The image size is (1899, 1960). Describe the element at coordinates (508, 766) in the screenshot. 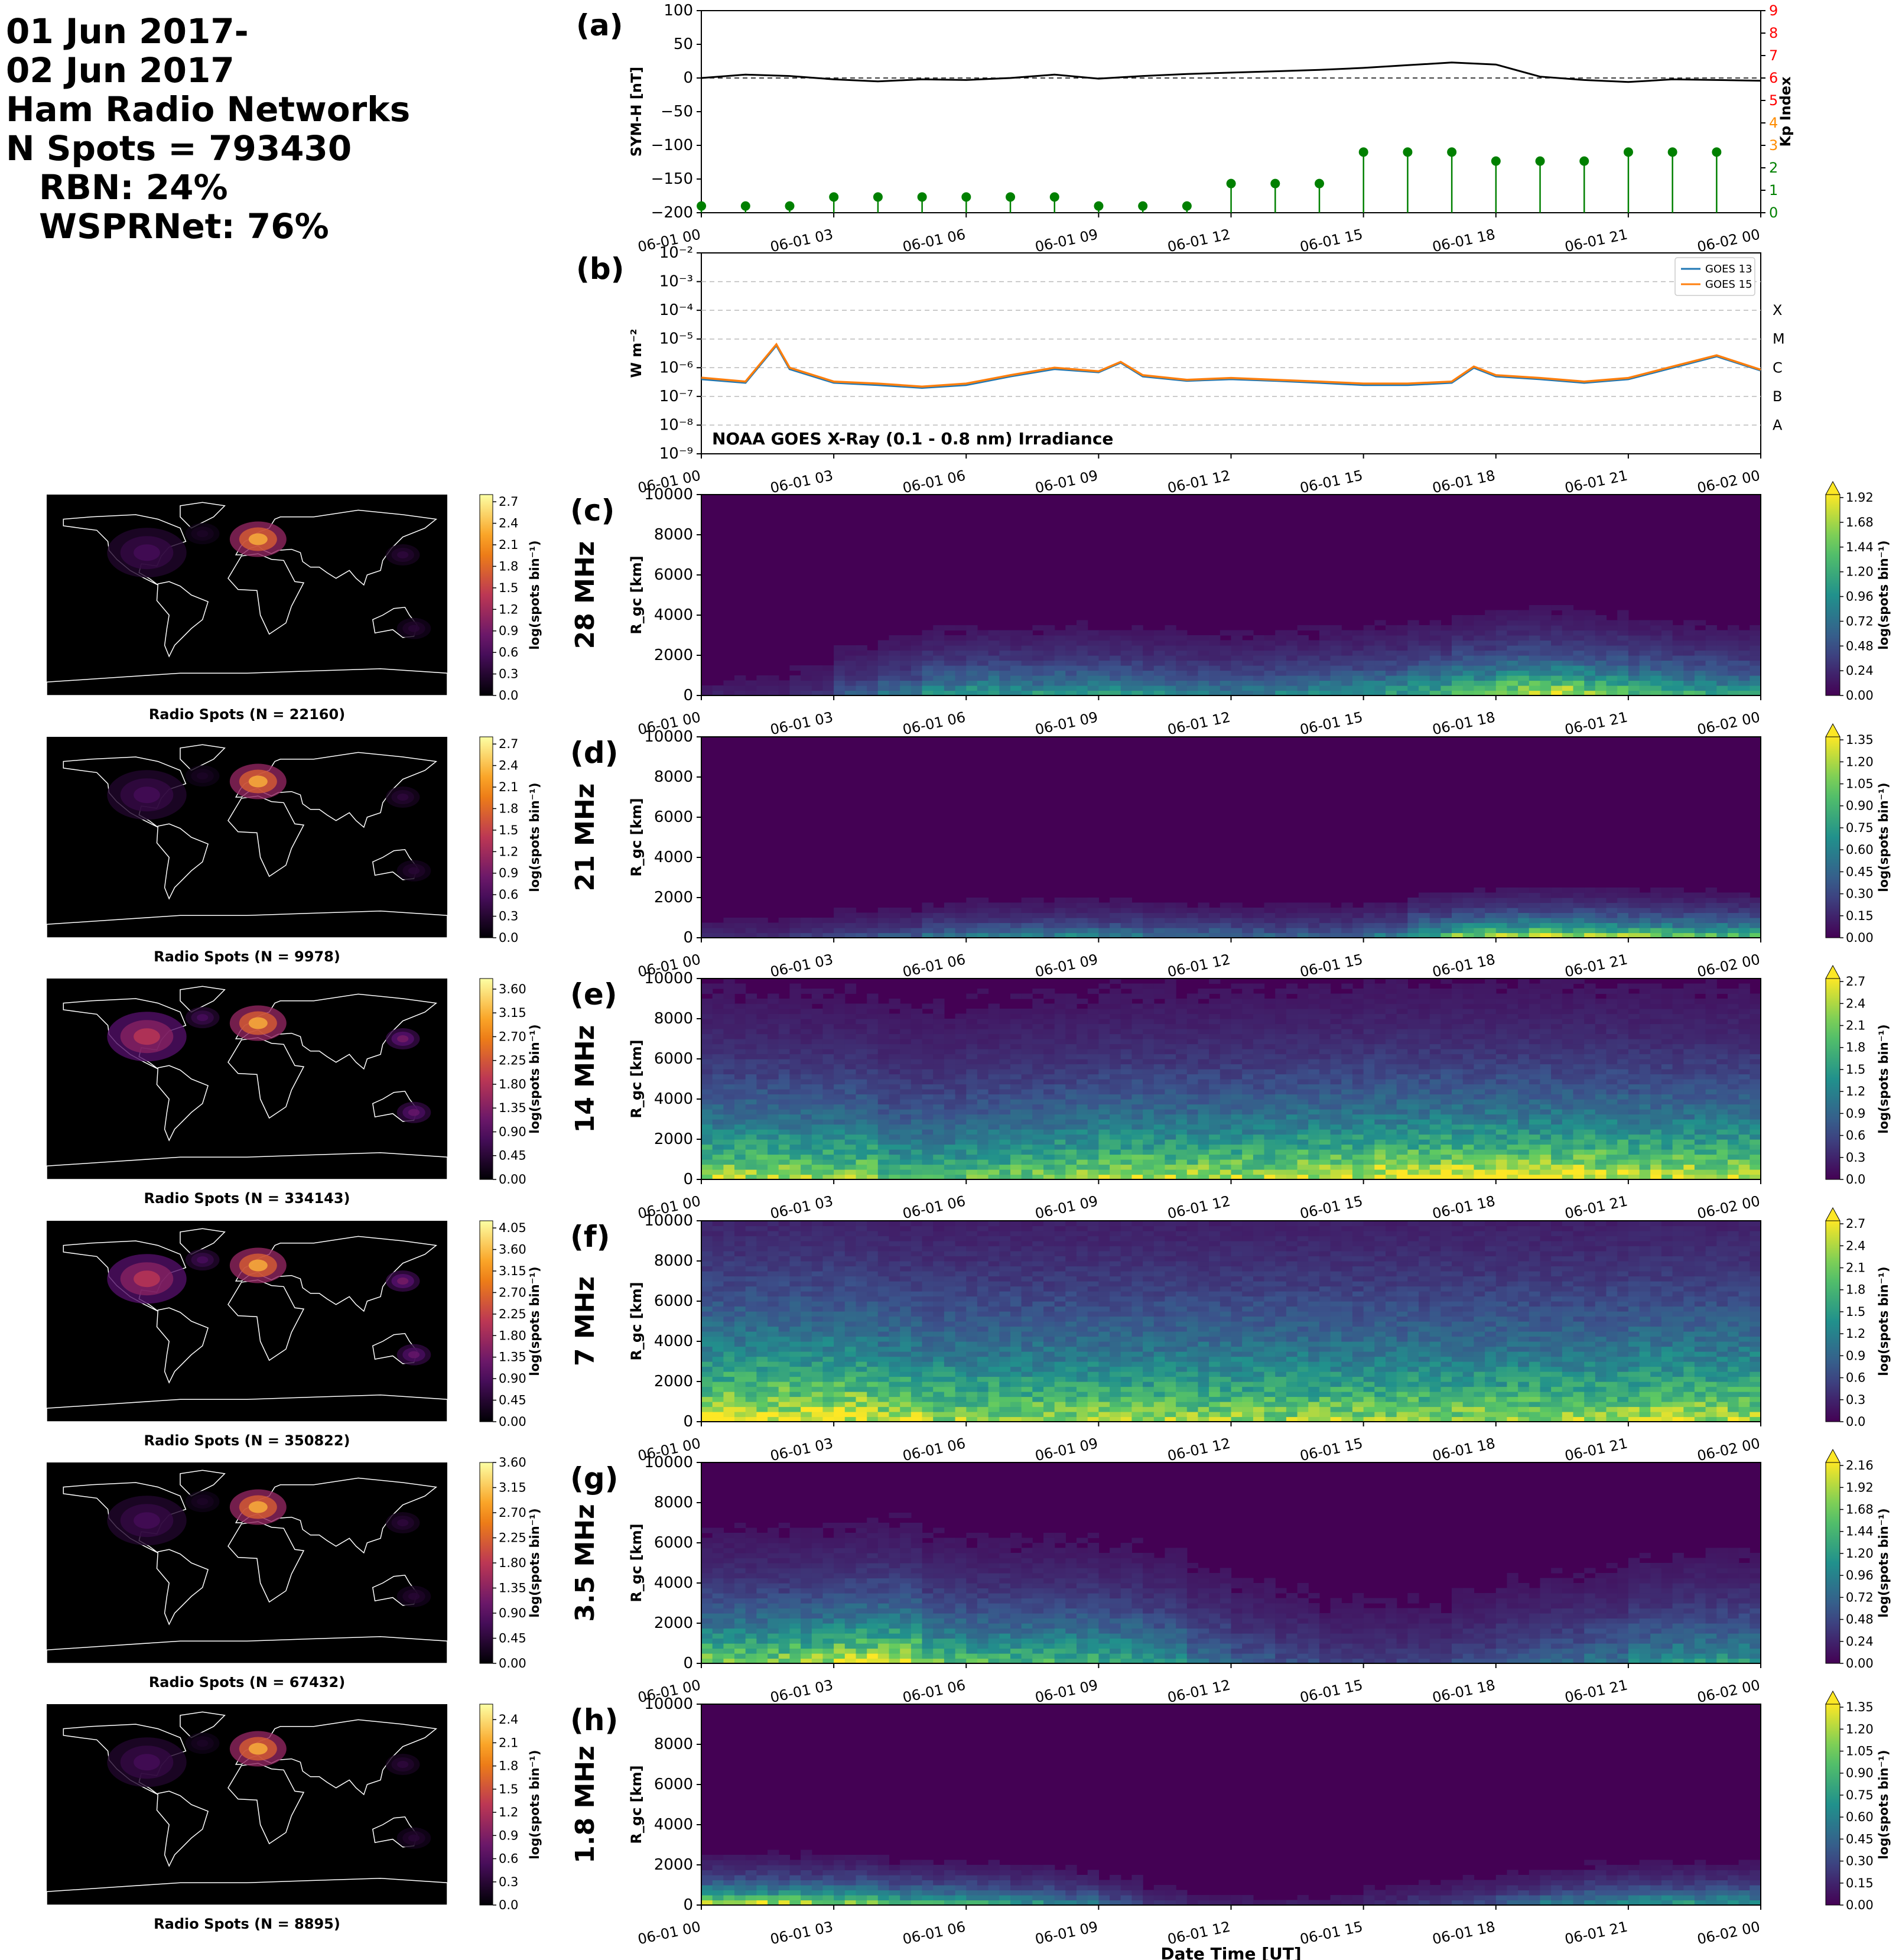

I see `cb-tick-label: 2.4` at that location.